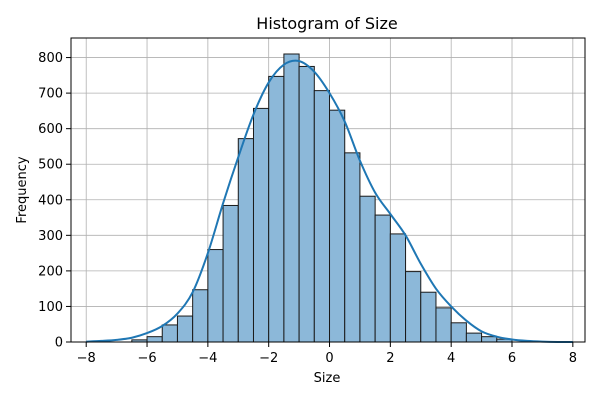  What do you see at coordinates (329, 358) in the screenshot?
I see `x-tick-label: 0` at bounding box center [329, 358].